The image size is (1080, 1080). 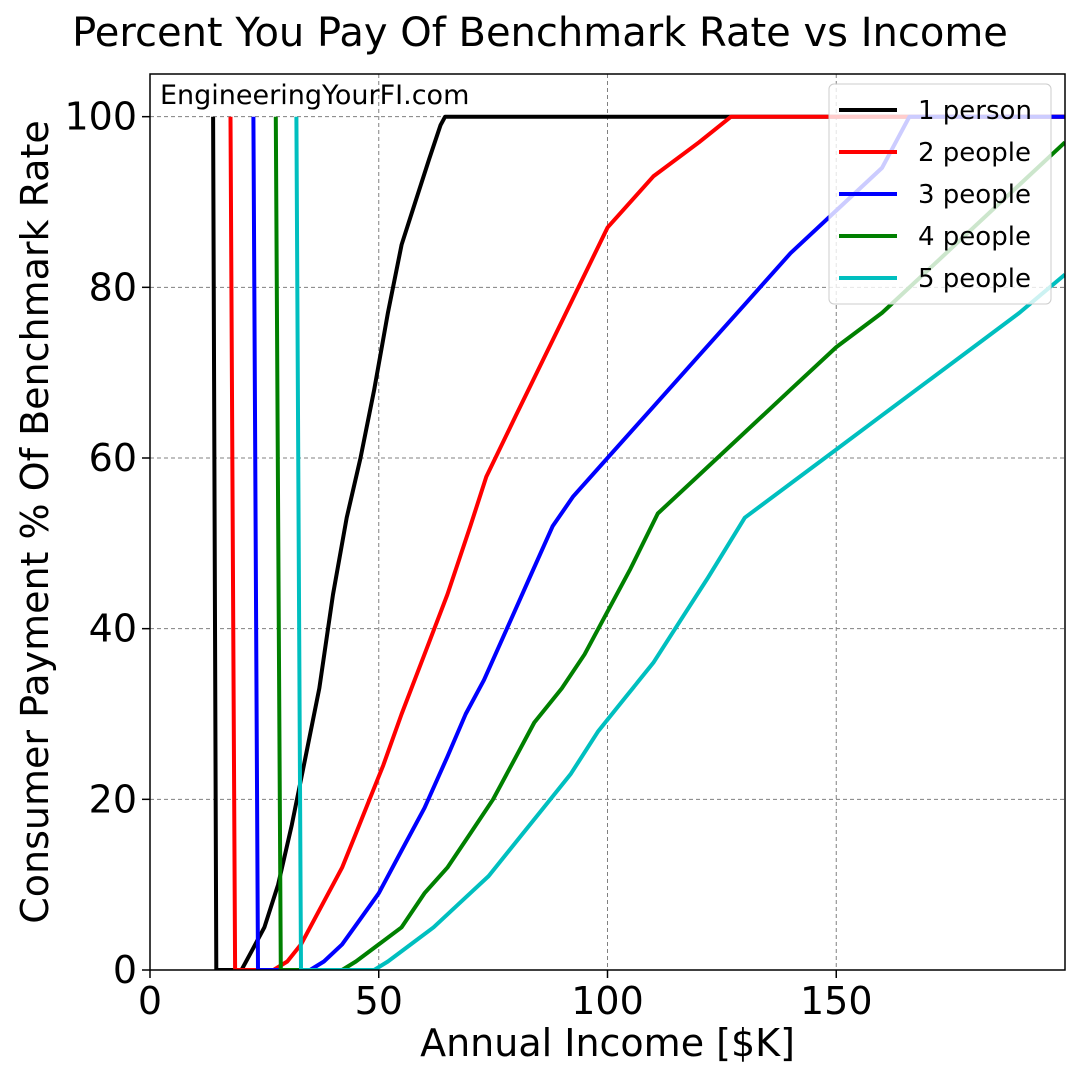 I want to click on y-axis-label: Consumer Payment % Of Benchmark Rate, so click(x=35, y=522).